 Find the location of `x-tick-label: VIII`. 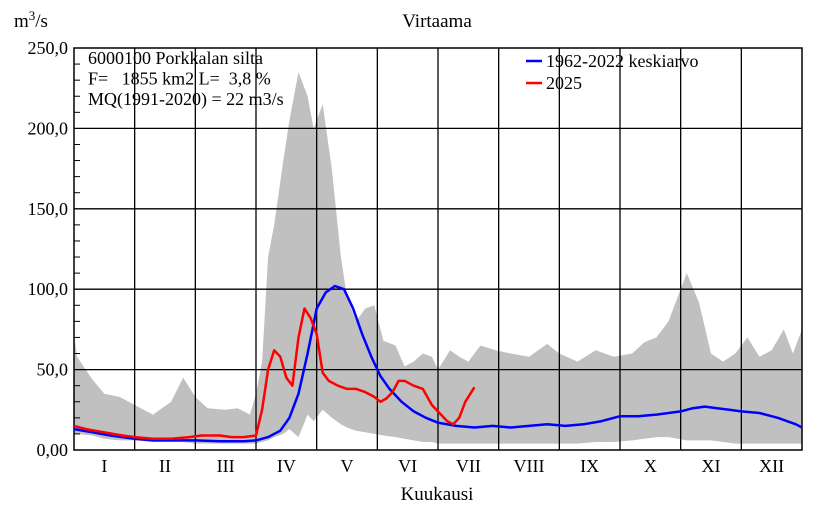

x-tick-label: VIII is located at coordinates (529, 466).